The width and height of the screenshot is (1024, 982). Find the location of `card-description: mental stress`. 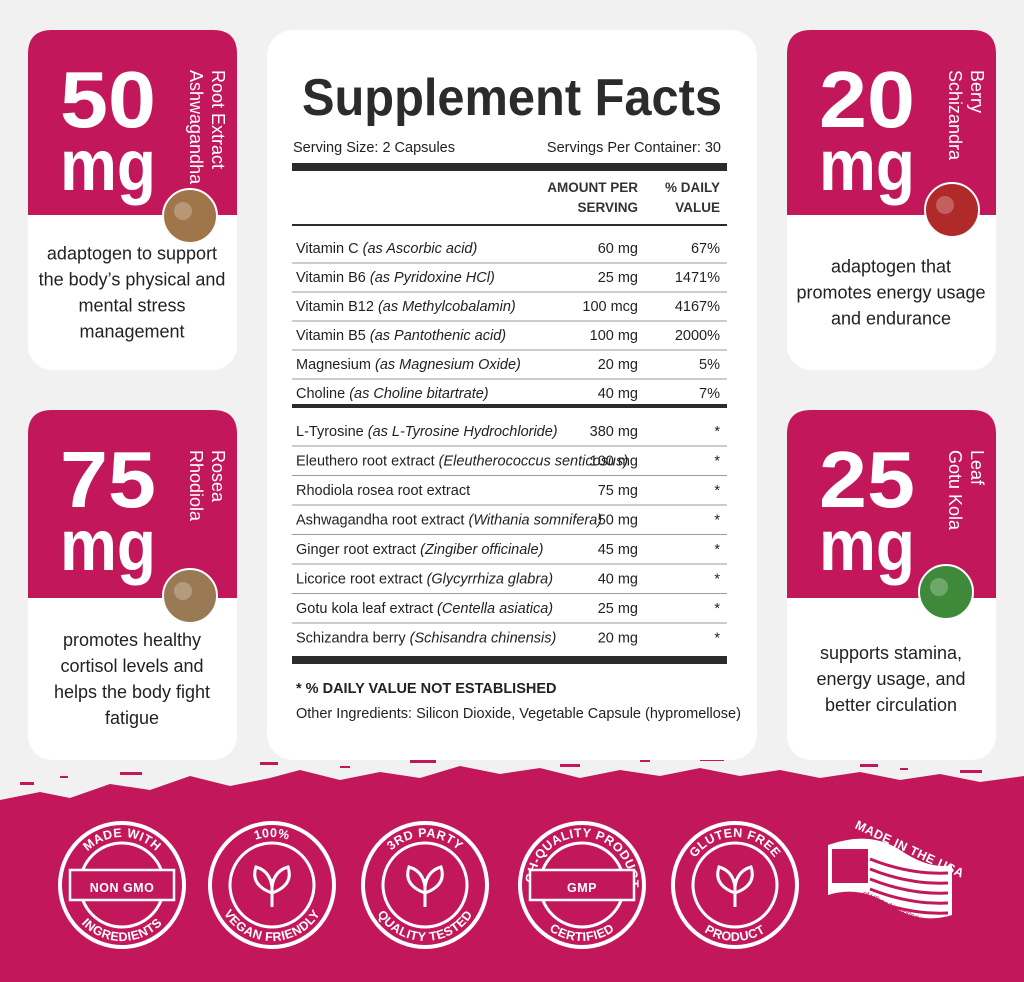

card-description: mental stress is located at coordinates (131, 306).